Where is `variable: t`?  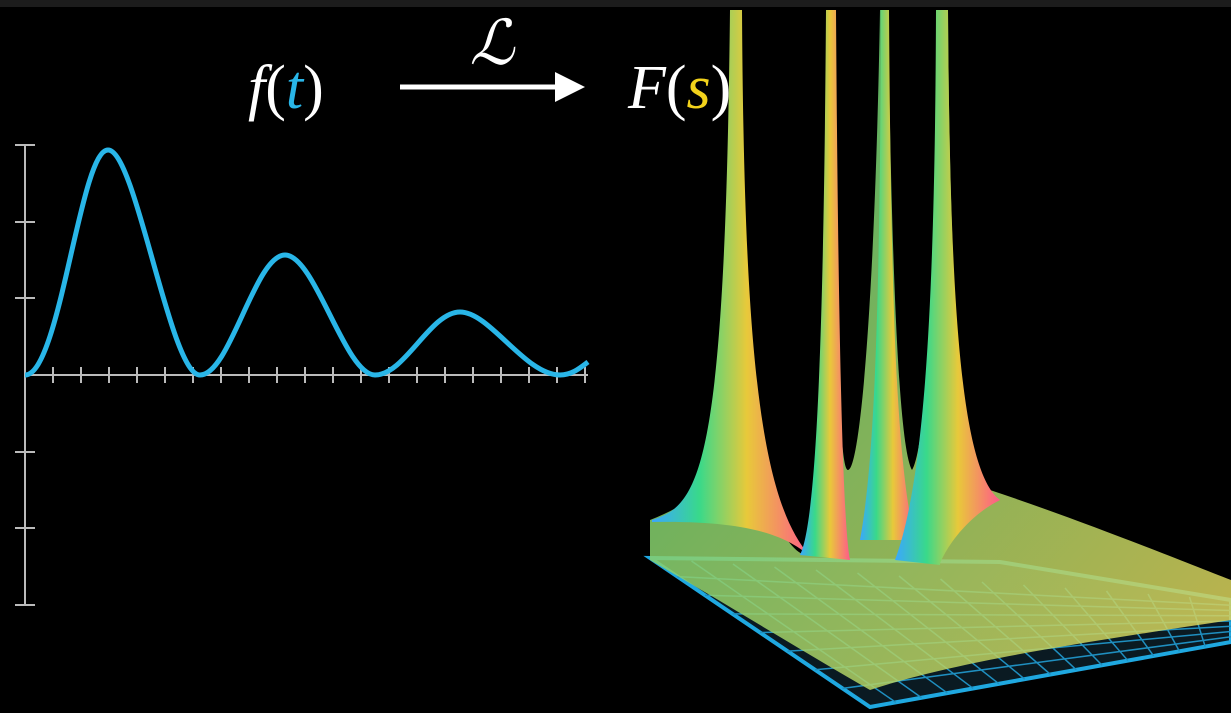
variable: t is located at coordinates (295, 88).